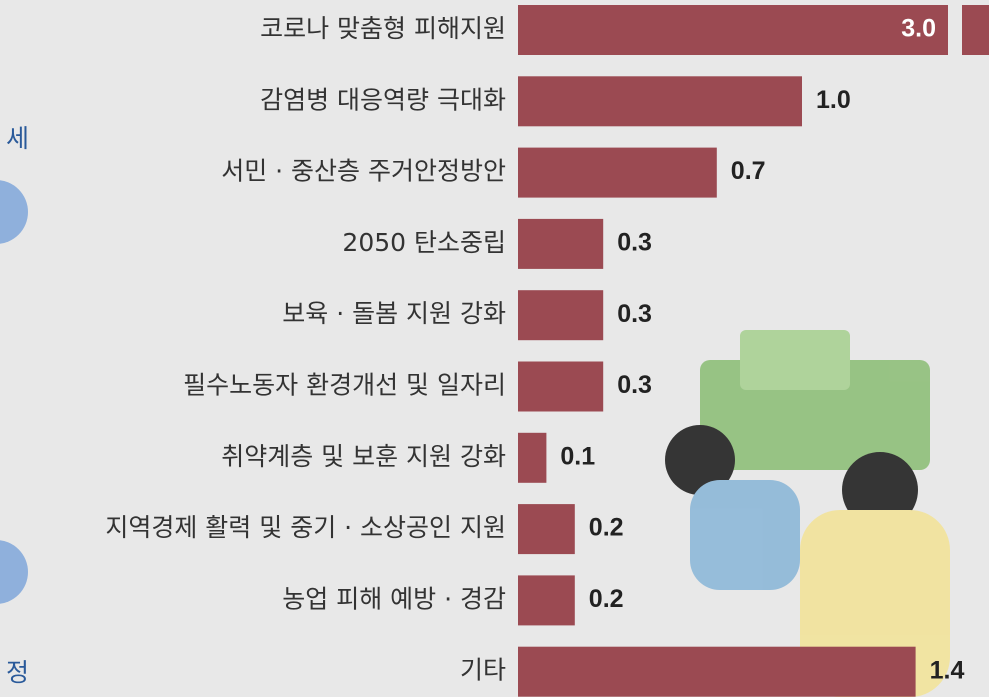  I want to click on value-label: 0.7, so click(748, 171).